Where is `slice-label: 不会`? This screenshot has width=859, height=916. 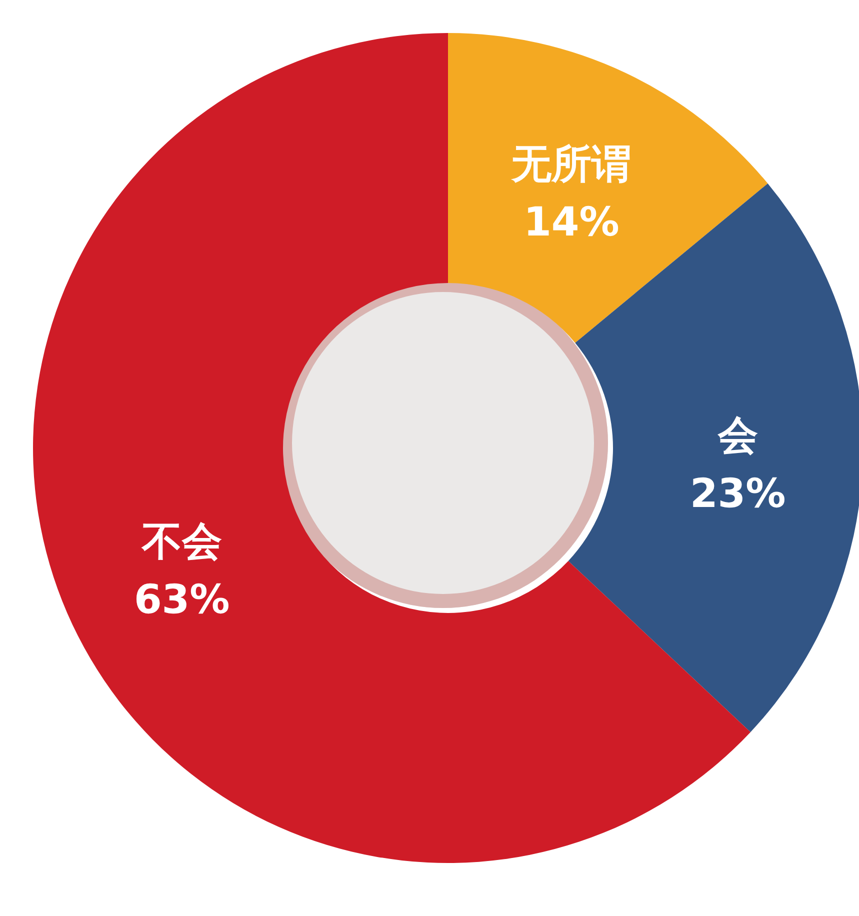
slice-label: 不会 is located at coordinates (181, 542).